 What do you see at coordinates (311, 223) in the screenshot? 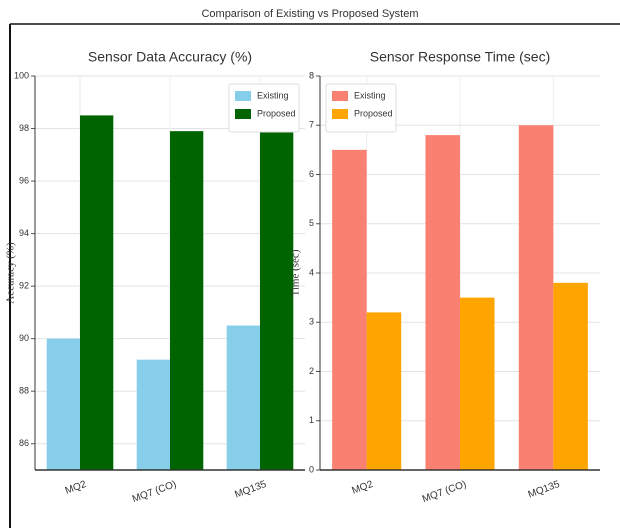
I see `y-tick-label: 5` at bounding box center [311, 223].